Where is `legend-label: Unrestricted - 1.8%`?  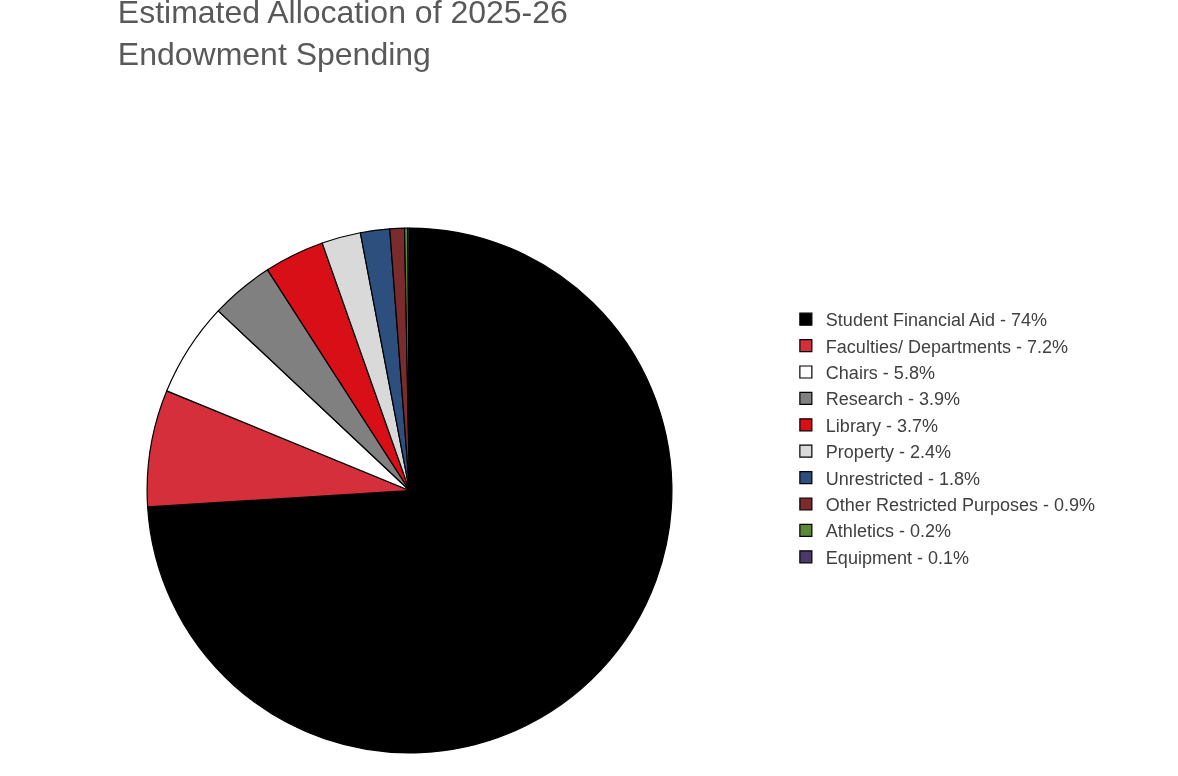
legend-label: Unrestricted - 1.8% is located at coordinates (902, 478).